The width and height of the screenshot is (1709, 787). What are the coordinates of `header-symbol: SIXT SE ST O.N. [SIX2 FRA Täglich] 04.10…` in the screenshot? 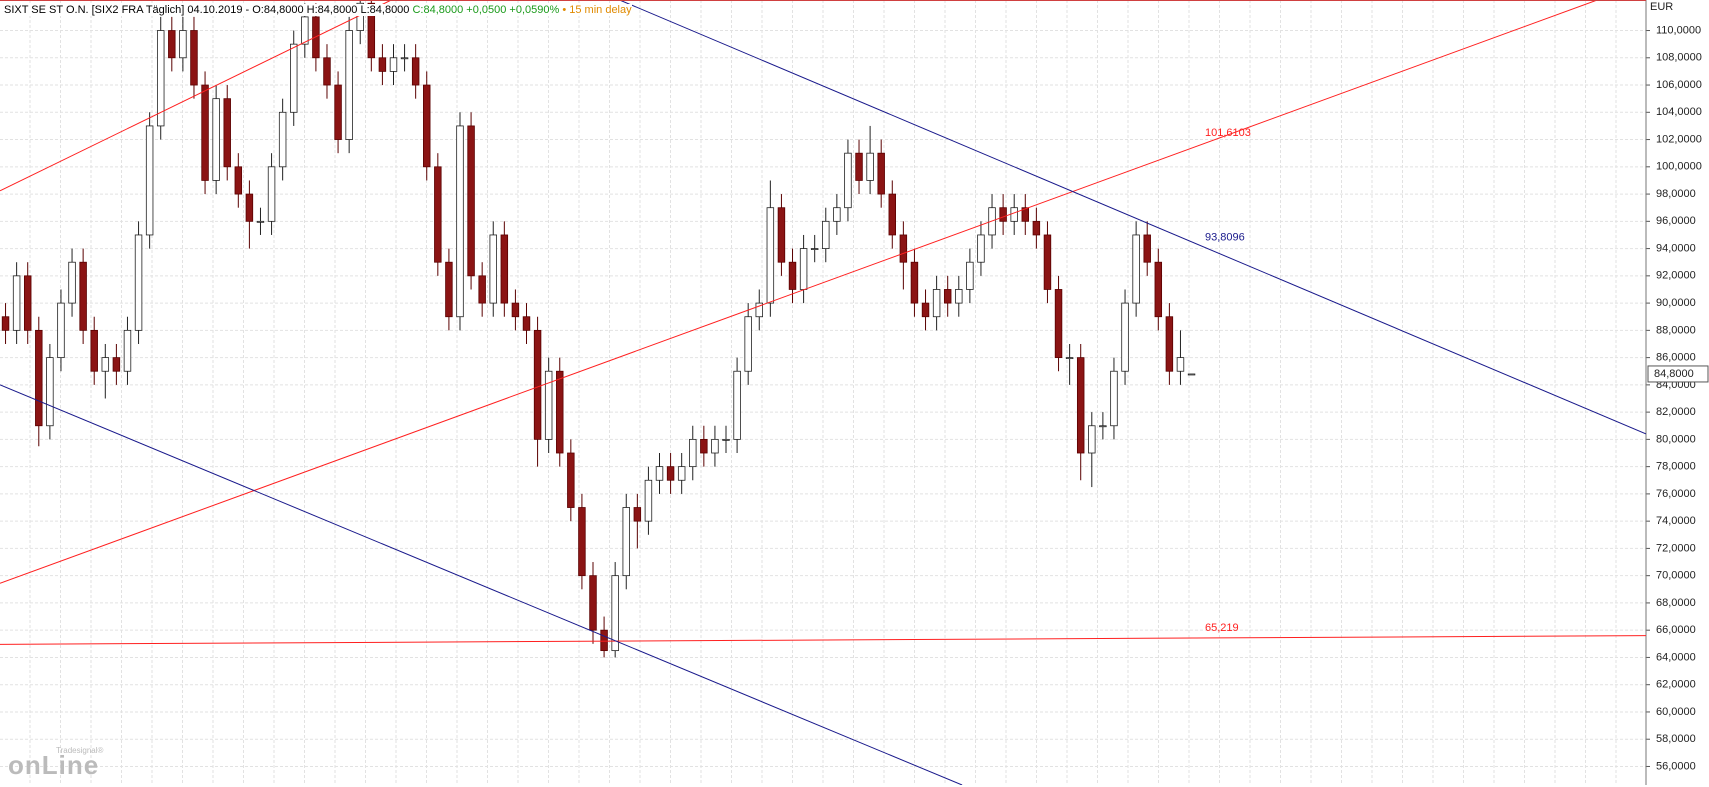 It's located at (207, 10).